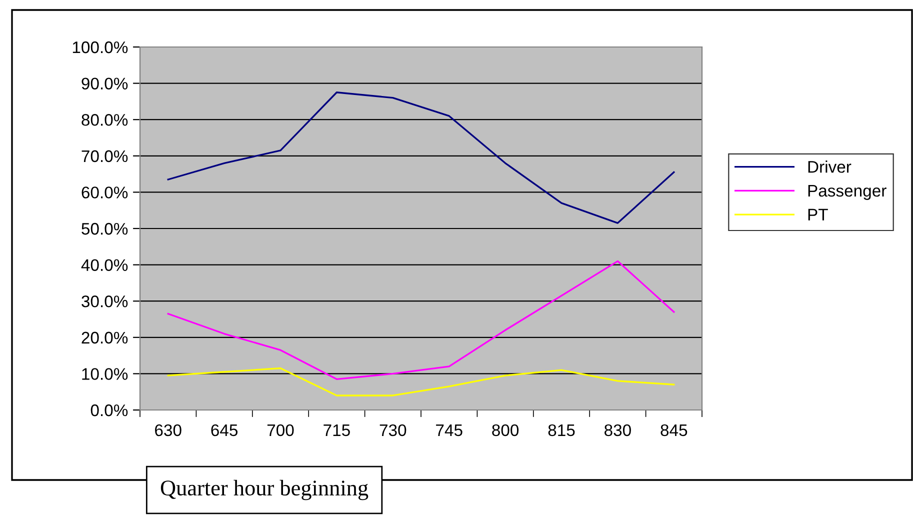  What do you see at coordinates (337, 430) in the screenshot?
I see `x-tick-label: 715` at bounding box center [337, 430].